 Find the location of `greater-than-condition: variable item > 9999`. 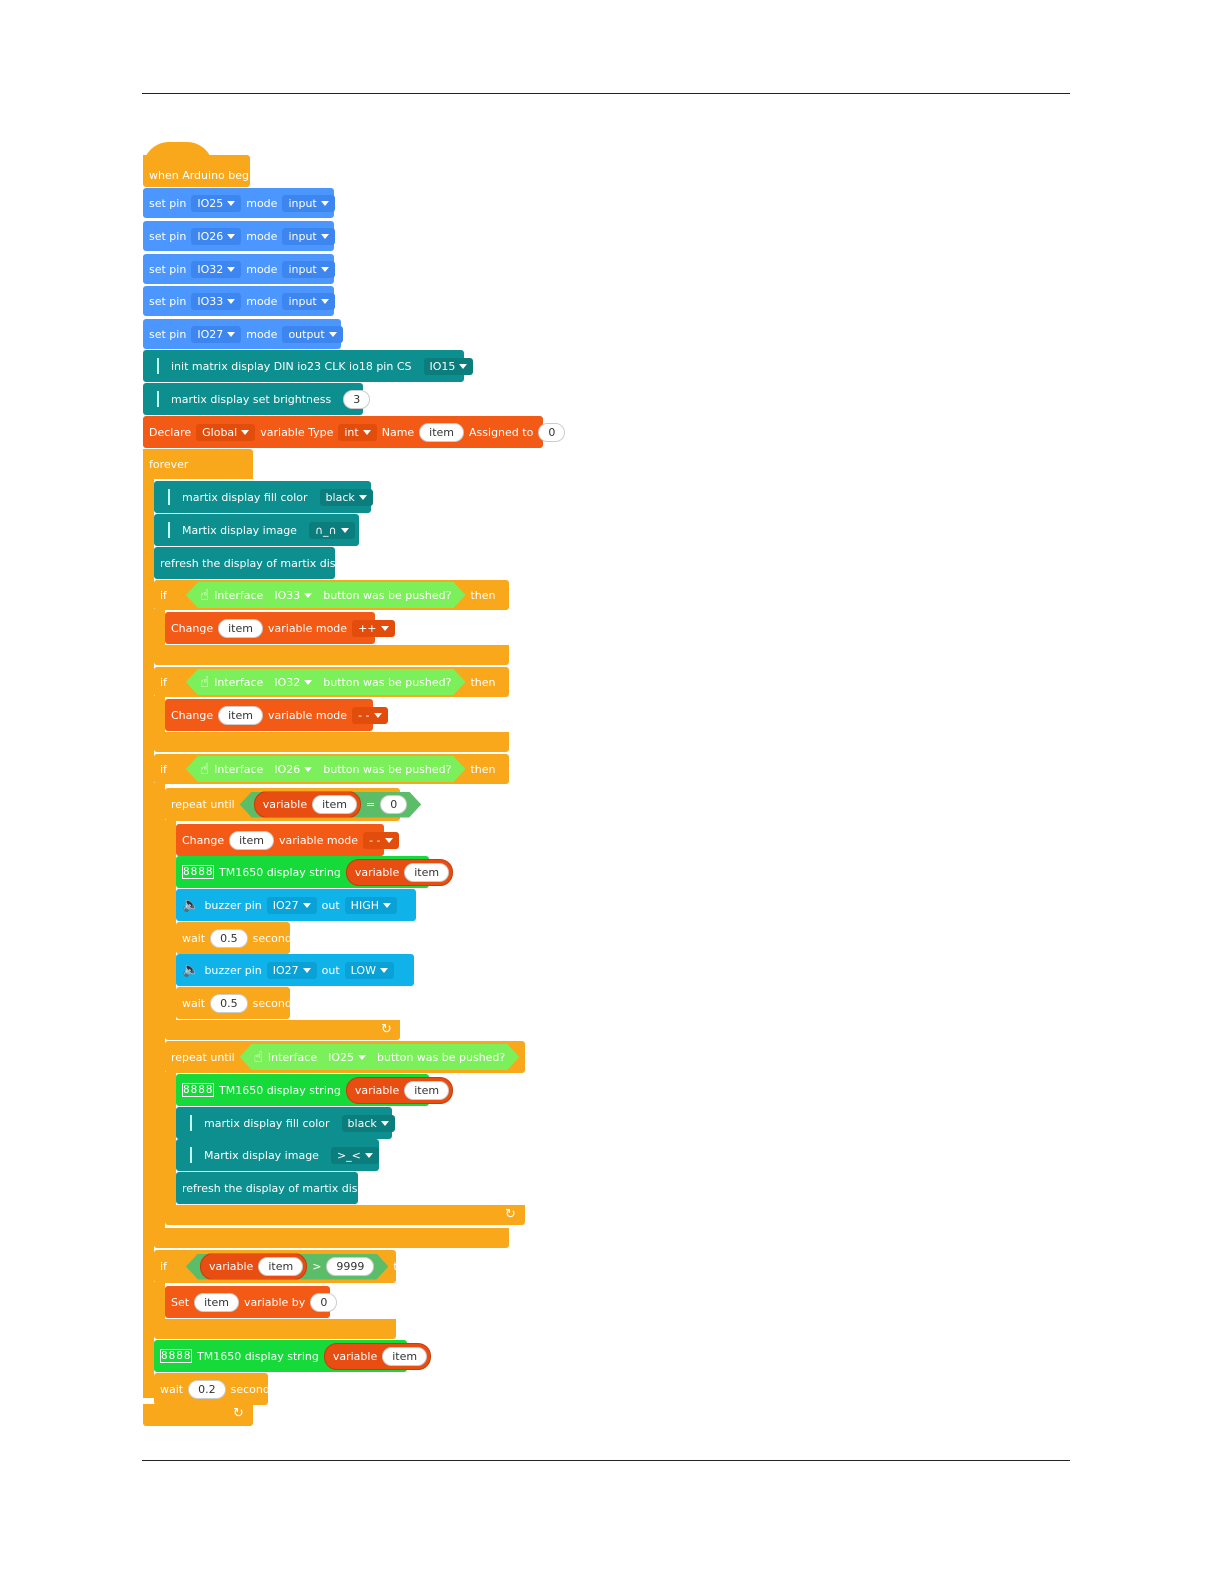

greater-than-condition: variable item > 9999 is located at coordinates (287, 1267).